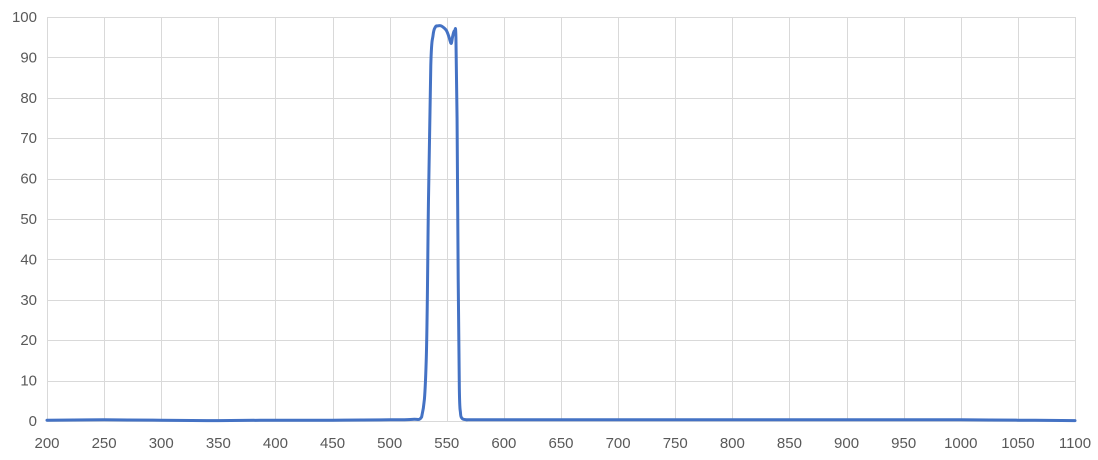  I want to click on x-tick-label: 800, so click(732, 443).